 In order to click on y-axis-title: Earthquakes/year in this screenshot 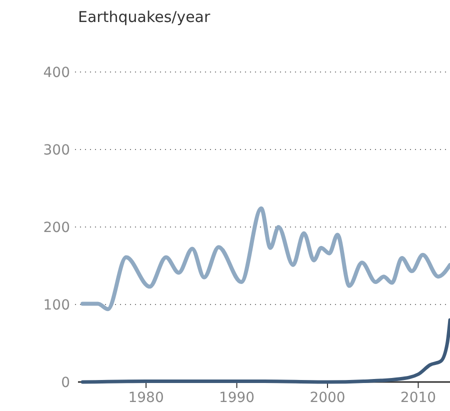, I will do `click(144, 17)`.